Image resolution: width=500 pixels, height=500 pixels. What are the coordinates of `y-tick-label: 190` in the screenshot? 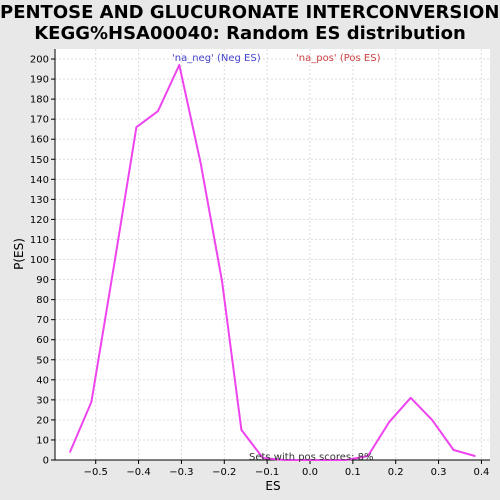 It's located at (39, 80).